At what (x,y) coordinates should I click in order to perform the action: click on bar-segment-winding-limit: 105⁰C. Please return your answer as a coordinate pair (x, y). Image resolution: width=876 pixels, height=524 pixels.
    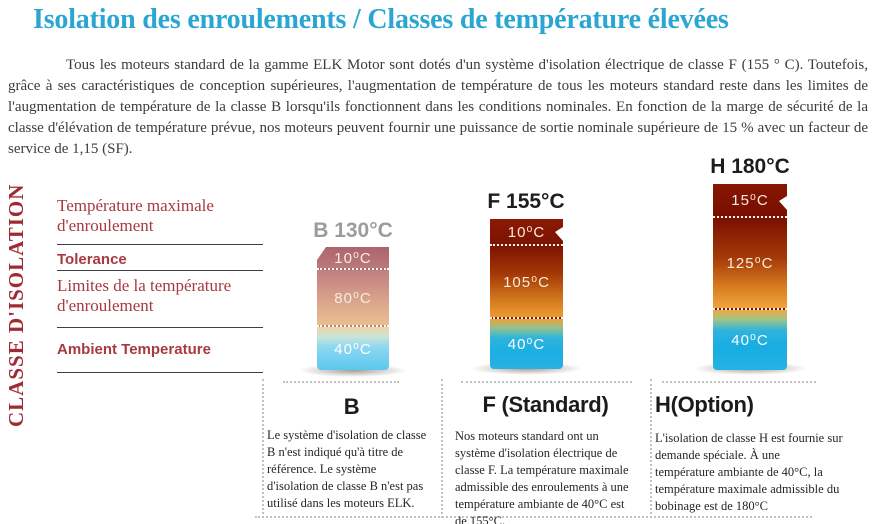
    Looking at the image, I should click on (526, 282).